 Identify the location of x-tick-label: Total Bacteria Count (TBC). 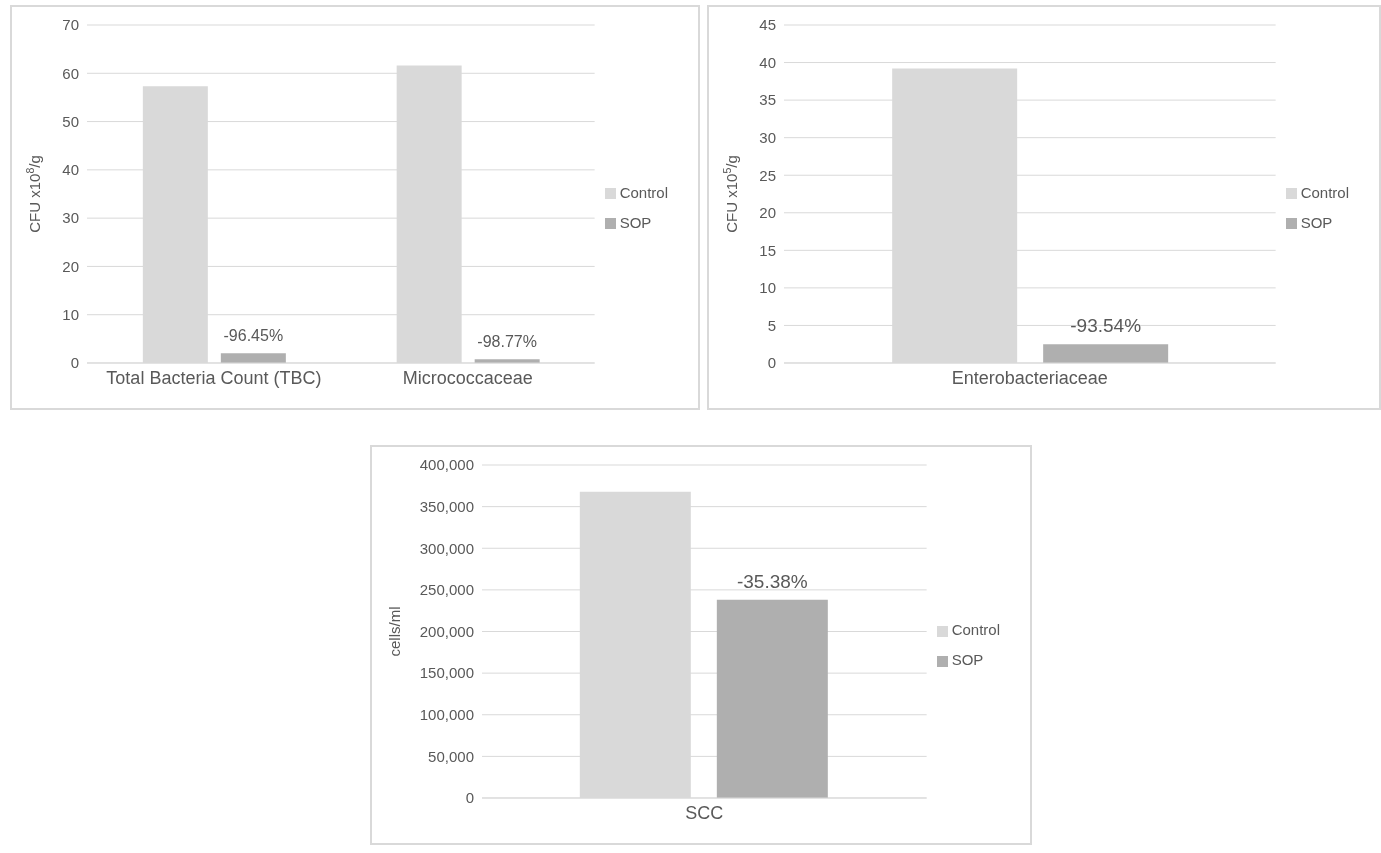
(214, 377).